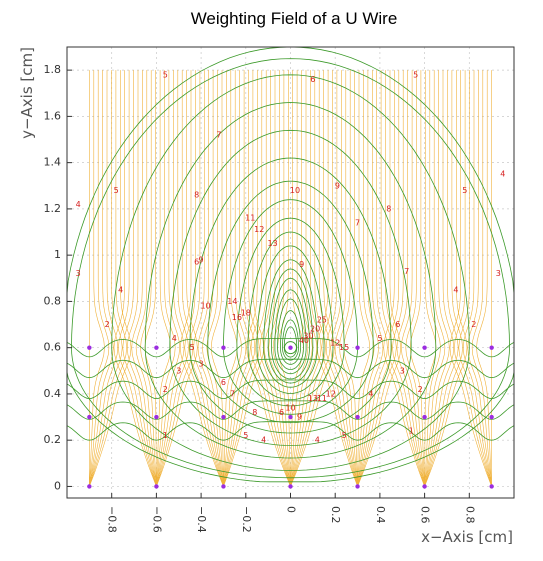  What do you see at coordinates (380, 515) in the screenshot?
I see `x-tick-label: 0.4` at bounding box center [380, 515].